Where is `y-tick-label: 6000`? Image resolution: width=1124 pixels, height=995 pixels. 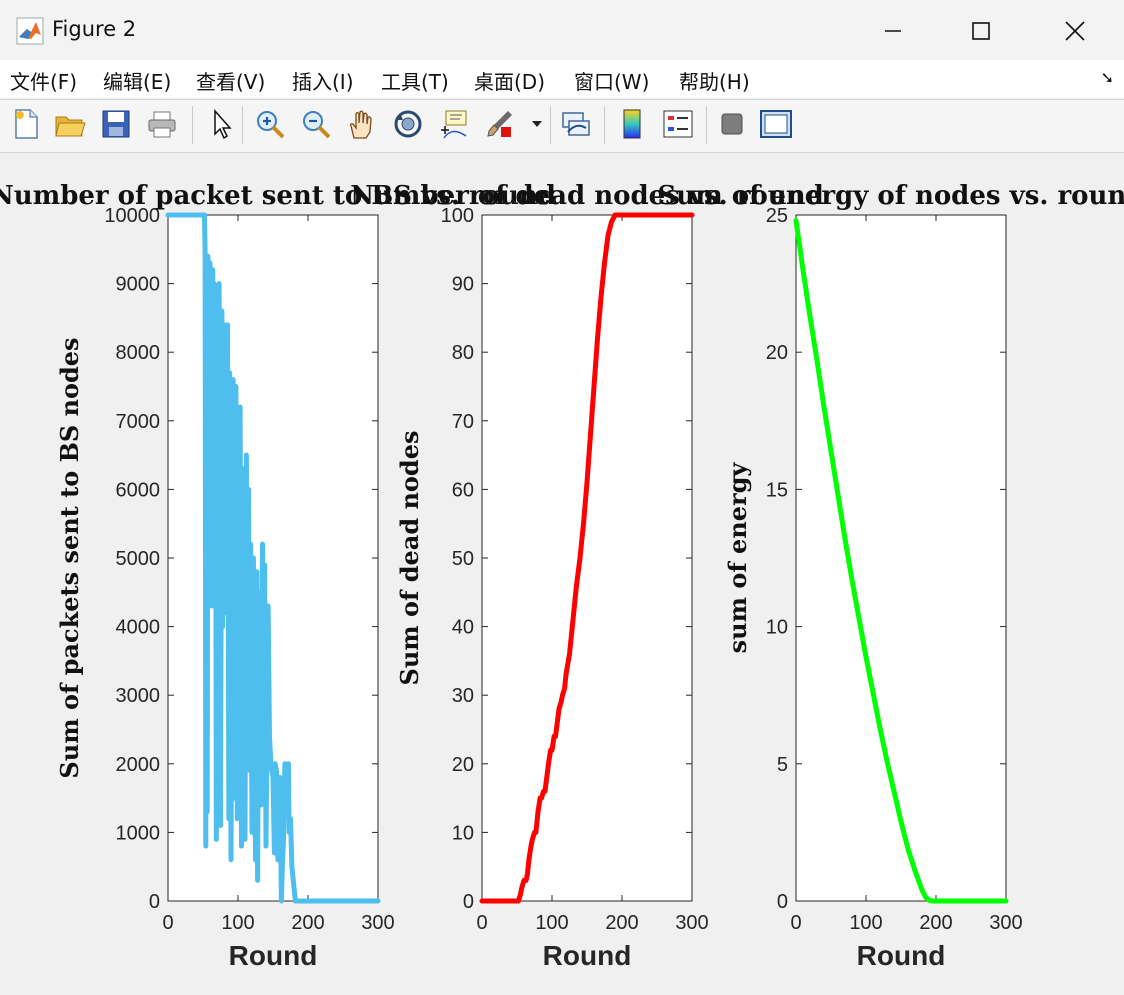 y-tick-label: 6000 is located at coordinates (138, 490).